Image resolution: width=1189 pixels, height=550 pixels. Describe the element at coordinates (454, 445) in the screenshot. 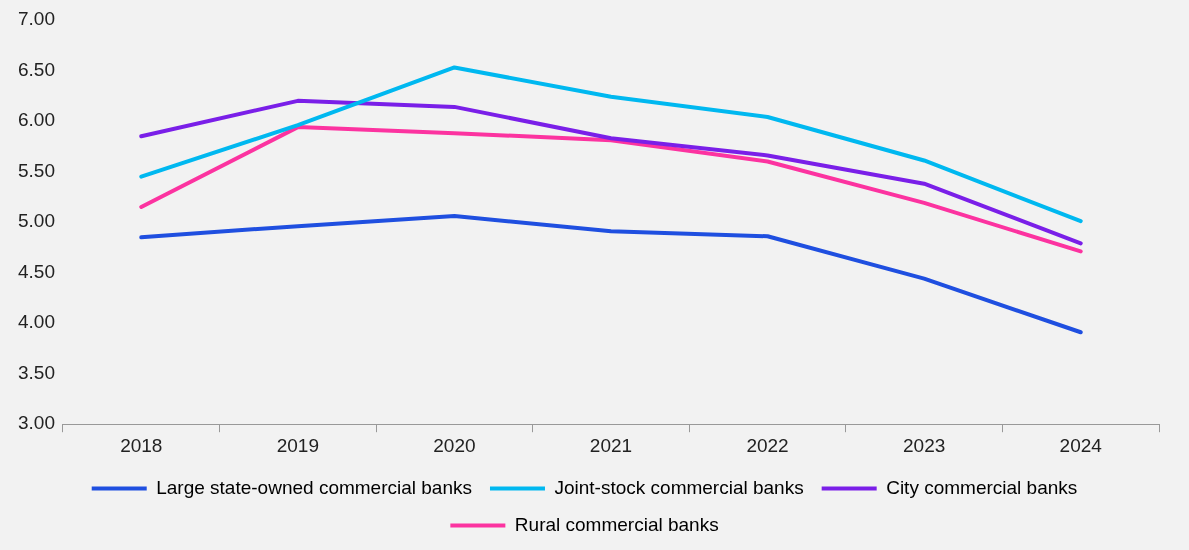

I see `x-tick-label: 2020` at that location.